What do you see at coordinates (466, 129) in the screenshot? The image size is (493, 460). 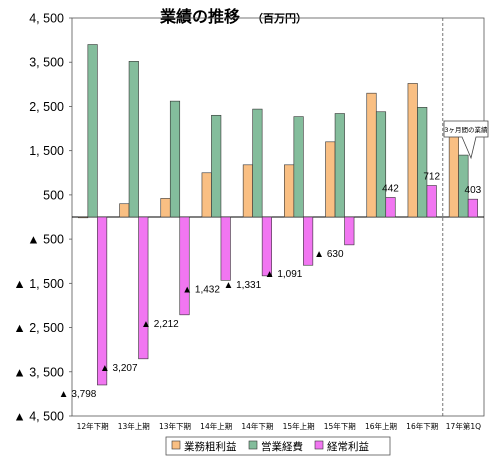 I see `annotation-text: 3ヶ月間の業績` at bounding box center [466, 129].